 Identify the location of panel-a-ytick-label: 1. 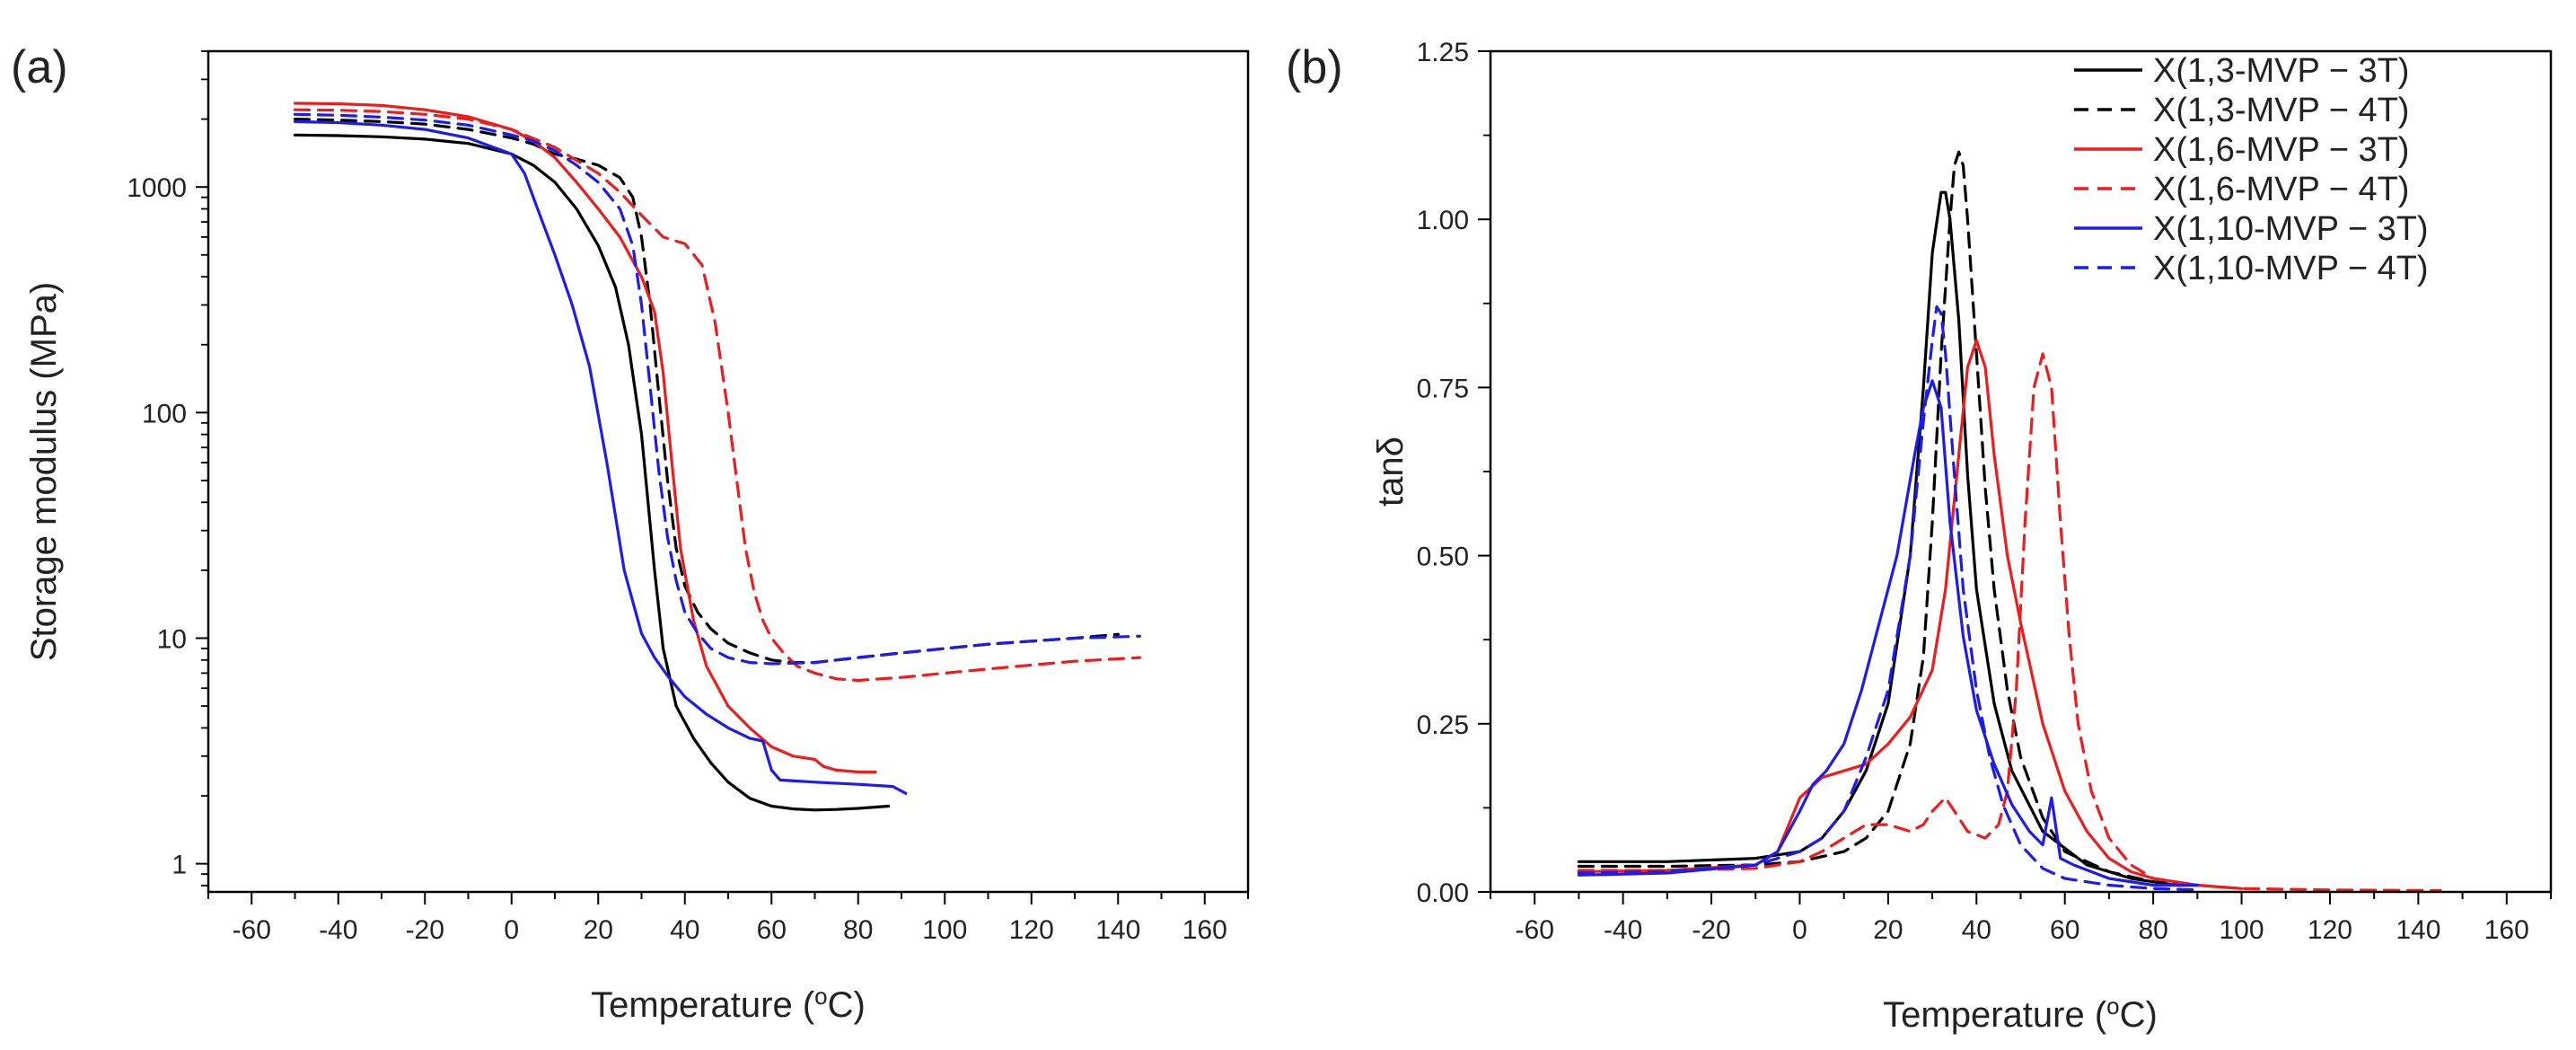
(179, 865).